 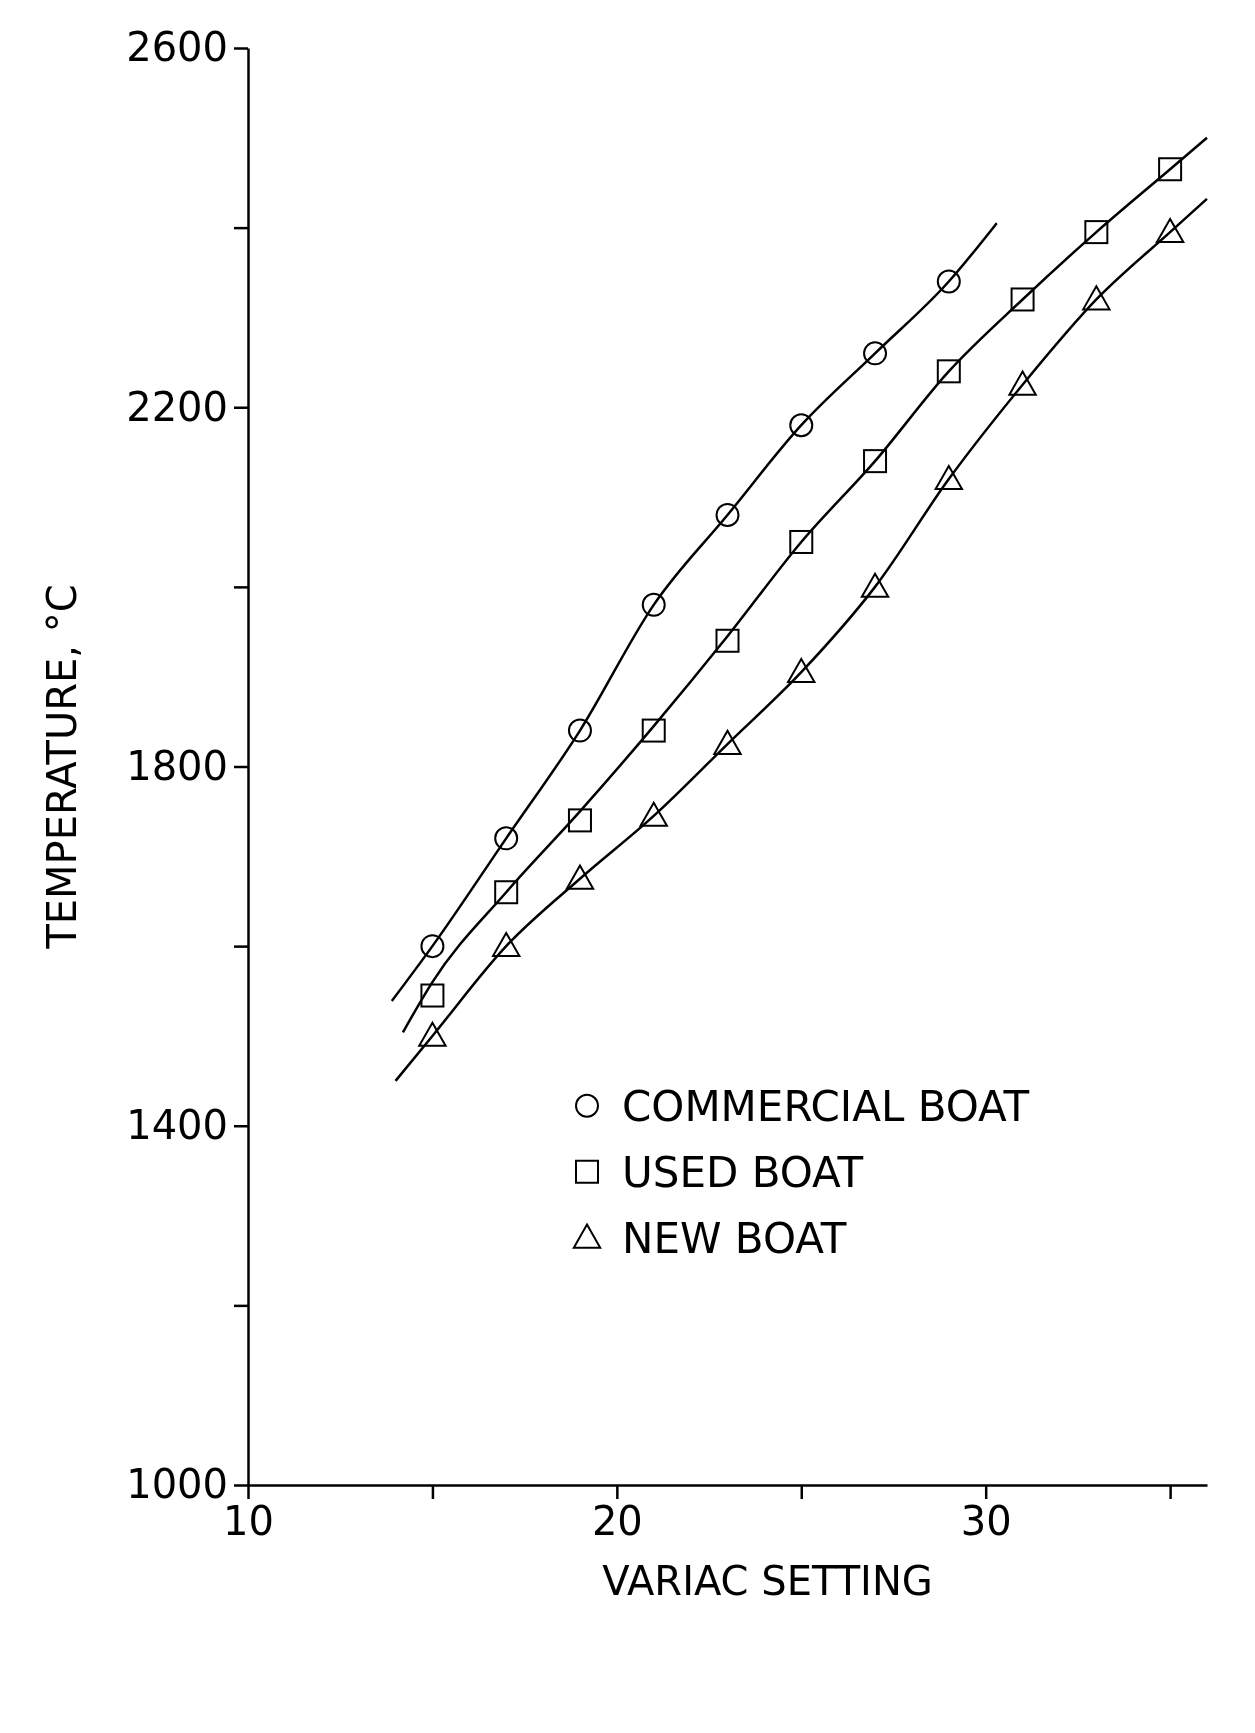 I want to click on x-tick-label: 20, so click(x=617, y=1521).